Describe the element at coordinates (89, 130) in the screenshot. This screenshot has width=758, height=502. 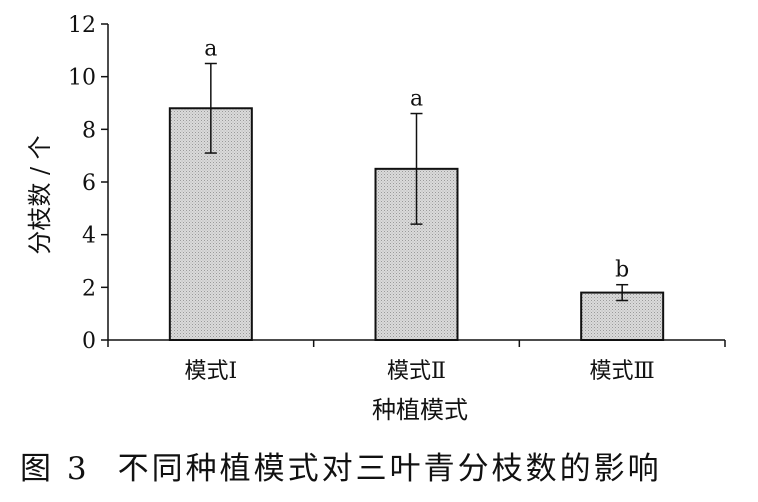
I see `y-tick-label: 8` at that location.